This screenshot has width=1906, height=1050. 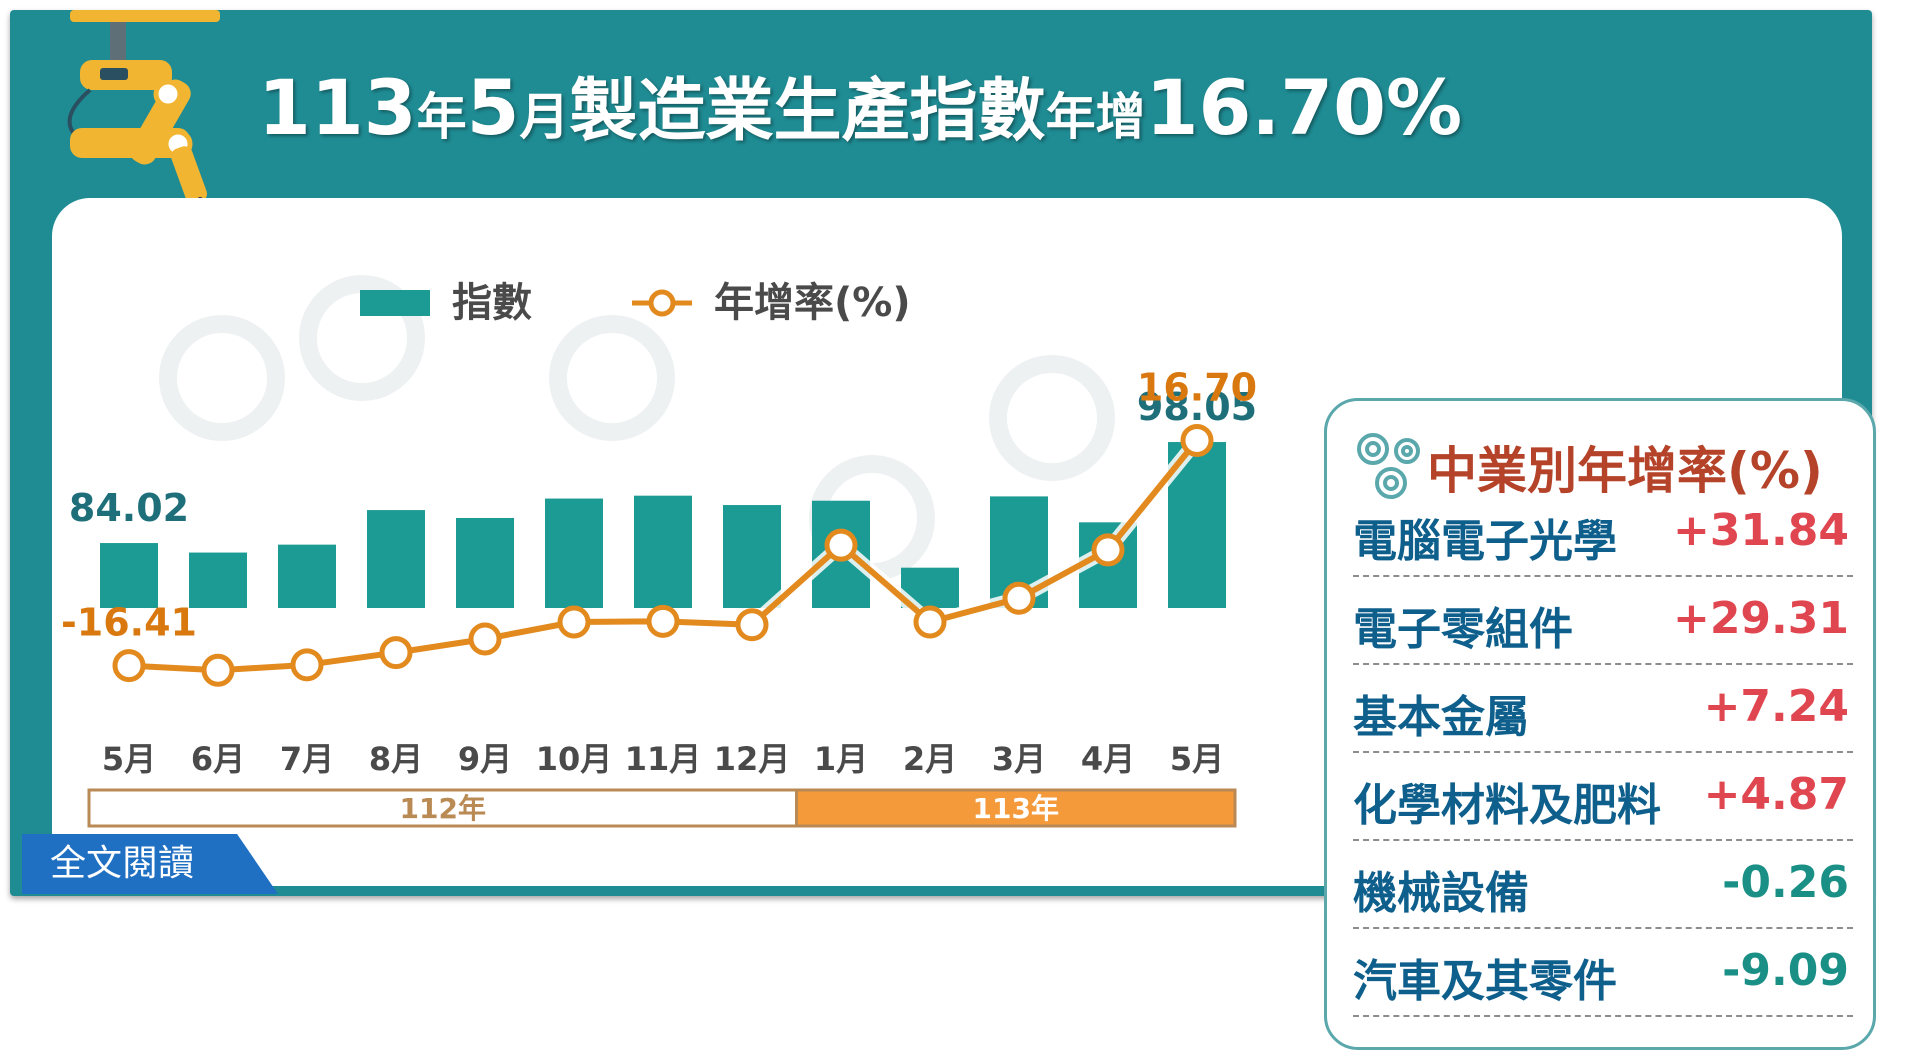 I want to click on industry-panel-title: 中業別年增率(%), so click(x=1625, y=471).